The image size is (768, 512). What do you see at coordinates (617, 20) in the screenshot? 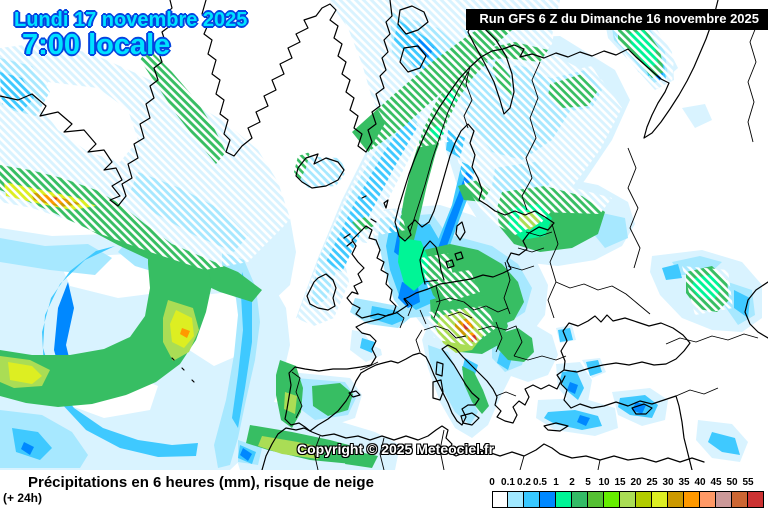
I see `model-run-info: Run GFS 6 Z du Dimanche 16 novembre 2025` at bounding box center [617, 20].